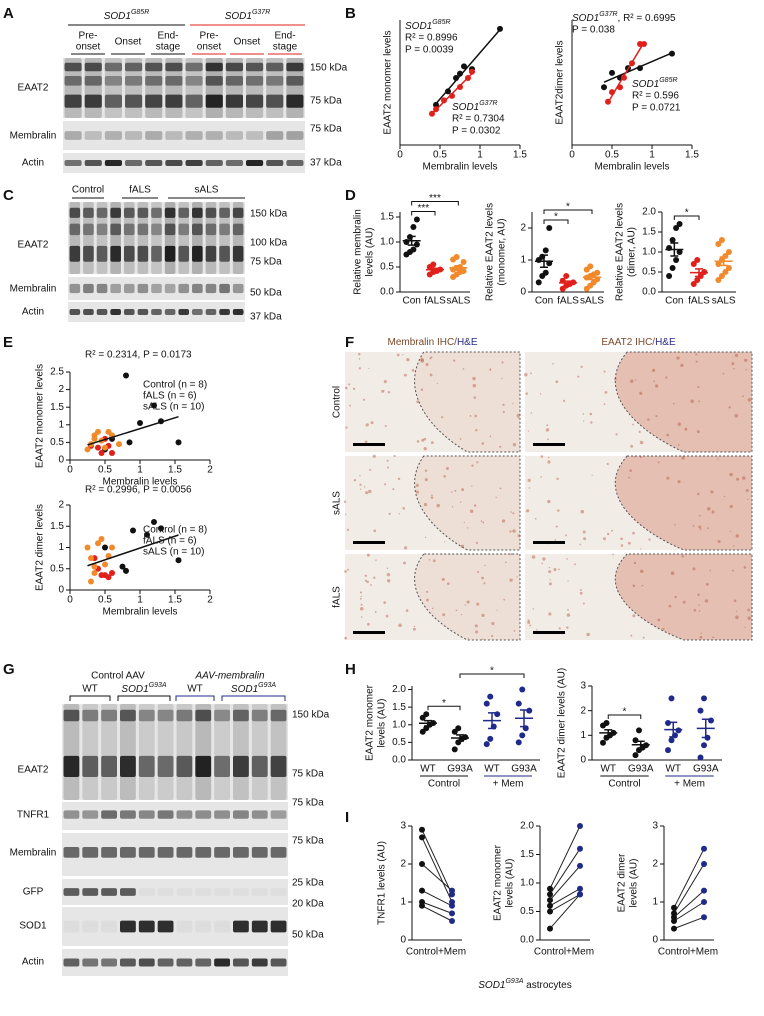 This screenshot has width=764, height=1016. What do you see at coordinates (253, 688) in the screenshot?
I see `lane-label: SOD1G93A` at bounding box center [253, 688].